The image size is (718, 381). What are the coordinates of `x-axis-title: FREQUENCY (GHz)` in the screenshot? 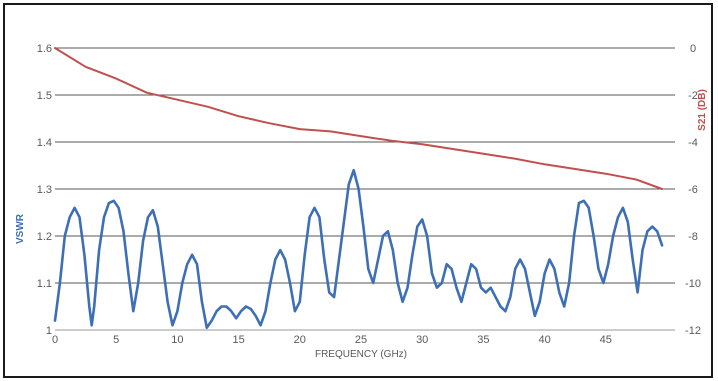 It's located at (361, 354).